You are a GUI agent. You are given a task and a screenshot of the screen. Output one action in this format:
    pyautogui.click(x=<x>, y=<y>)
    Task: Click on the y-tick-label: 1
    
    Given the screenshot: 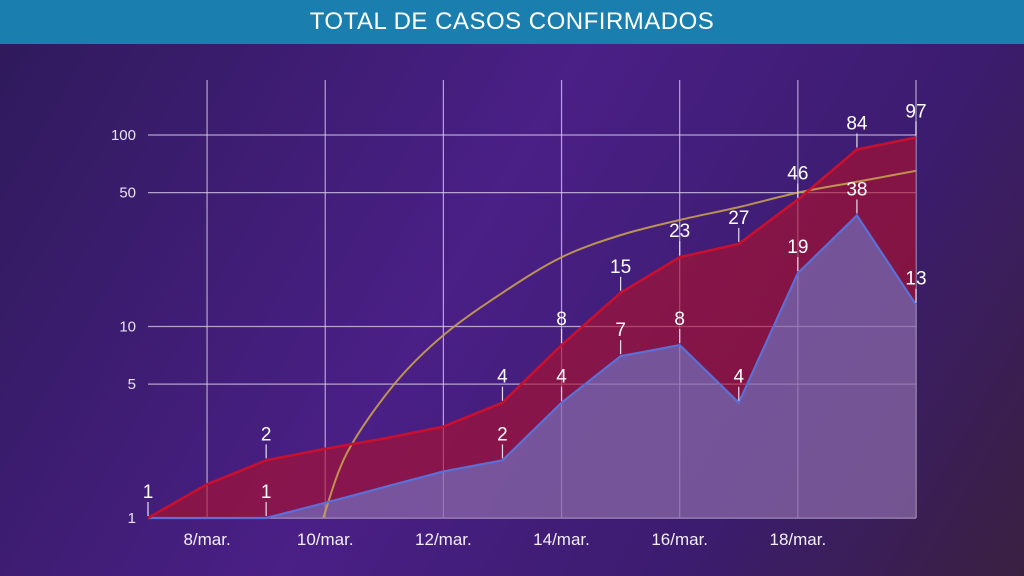 What is the action you would take?
    pyautogui.click(x=132, y=518)
    